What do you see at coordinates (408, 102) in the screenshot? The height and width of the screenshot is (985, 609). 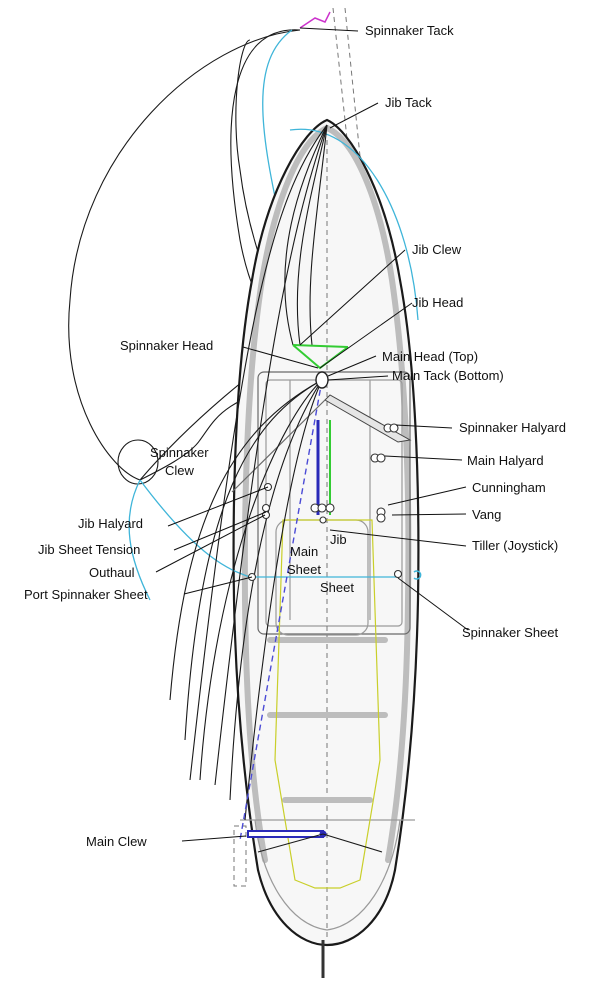 I see `label-jib-tack: Jib Tack` at bounding box center [408, 102].